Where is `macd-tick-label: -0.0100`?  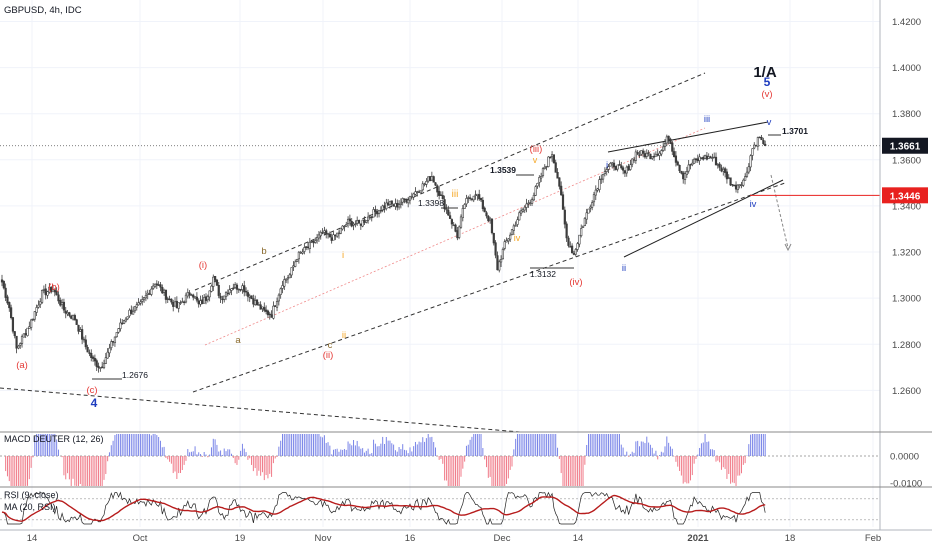 macd-tick-label: -0.0100 is located at coordinates (906, 484).